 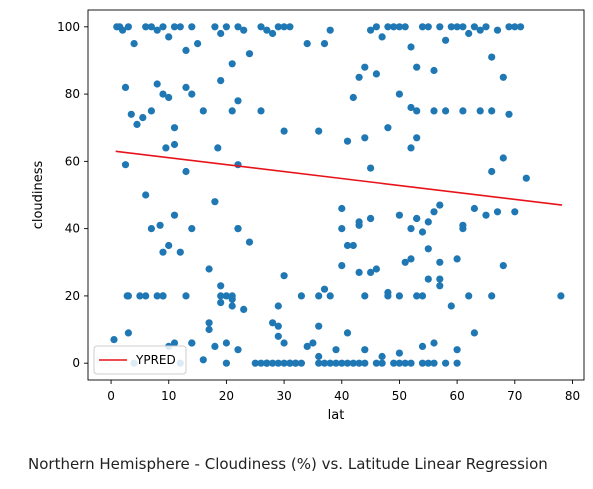 I want to click on x-tick-label: 60, so click(x=456, y=396).